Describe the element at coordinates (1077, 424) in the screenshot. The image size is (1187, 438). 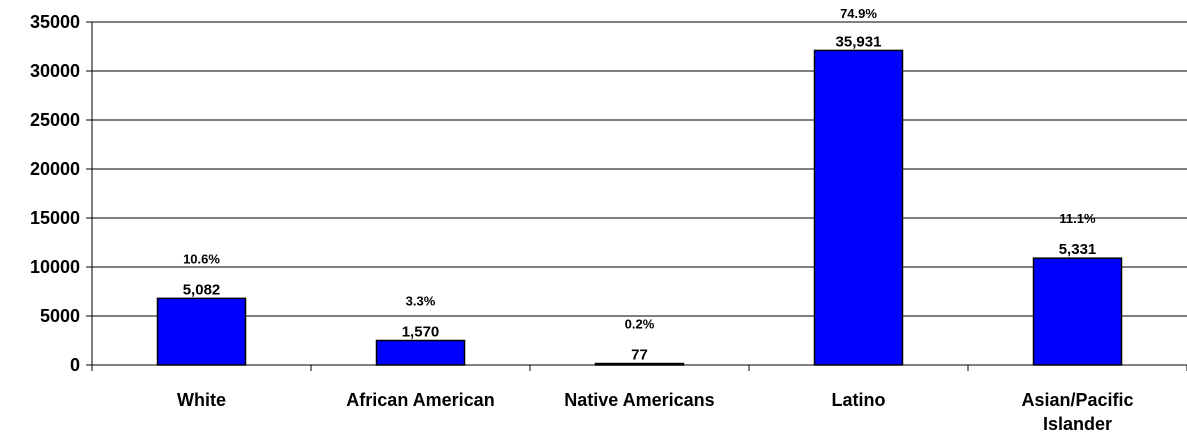
I see `x-tick-label: Islander` at that location.